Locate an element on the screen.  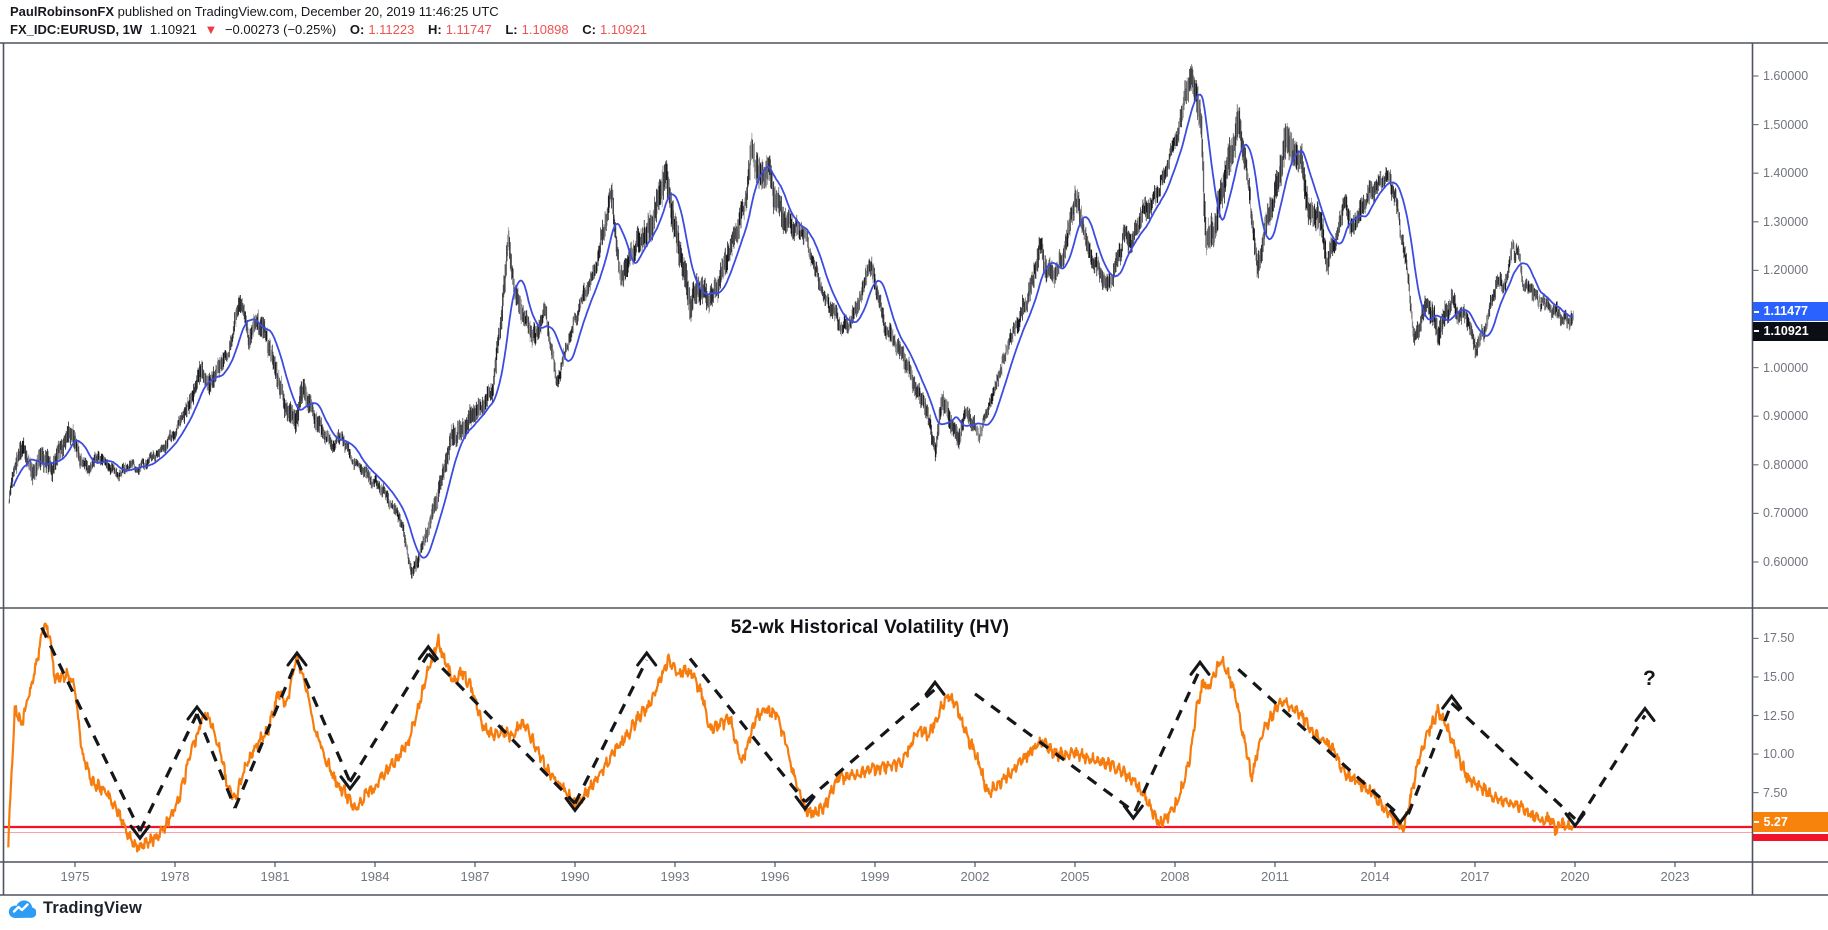
ma-value-label: 1.11477 is located at coordinates (1790, 311).